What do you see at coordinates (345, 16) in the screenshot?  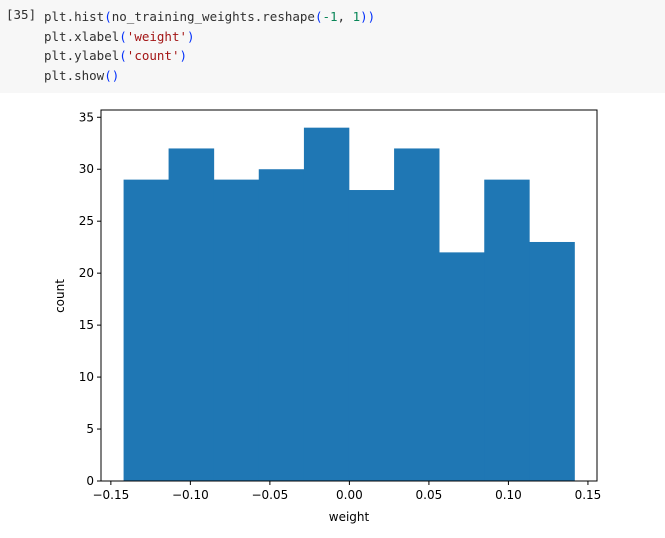 I see `code-token: ,` at bounding box center [345, 16].